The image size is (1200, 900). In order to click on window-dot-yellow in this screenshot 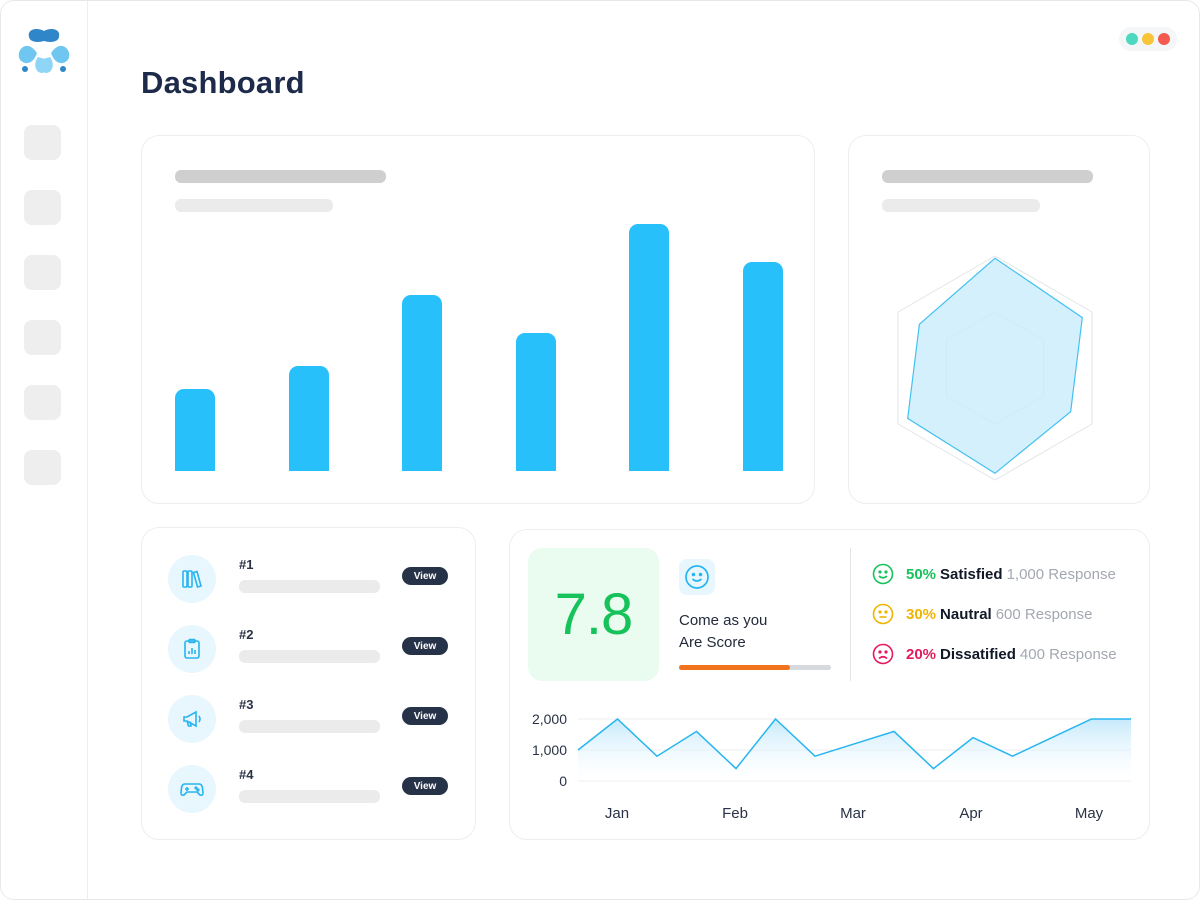, I will do `click(1148, 39)`.